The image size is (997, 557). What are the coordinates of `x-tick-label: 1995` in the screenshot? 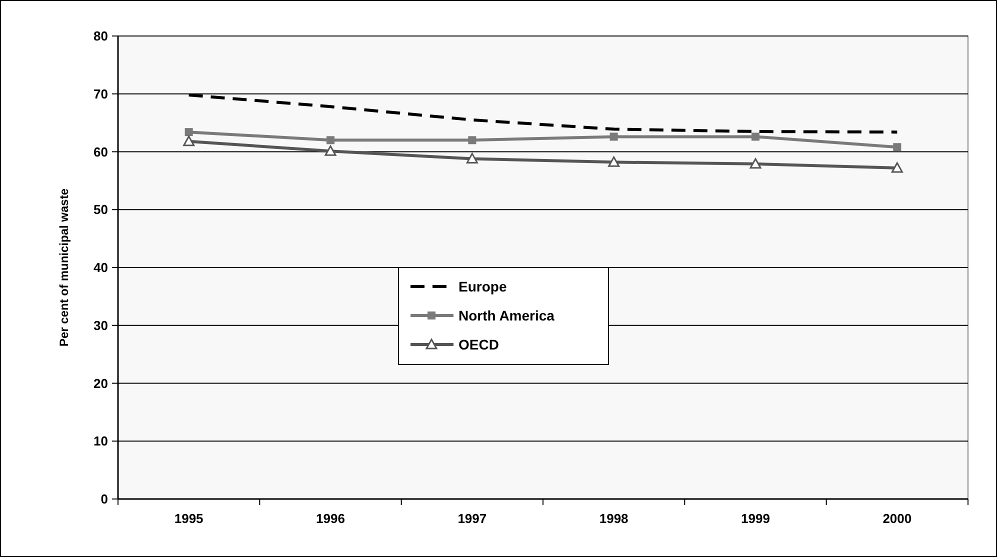 It's located at (189, 518).